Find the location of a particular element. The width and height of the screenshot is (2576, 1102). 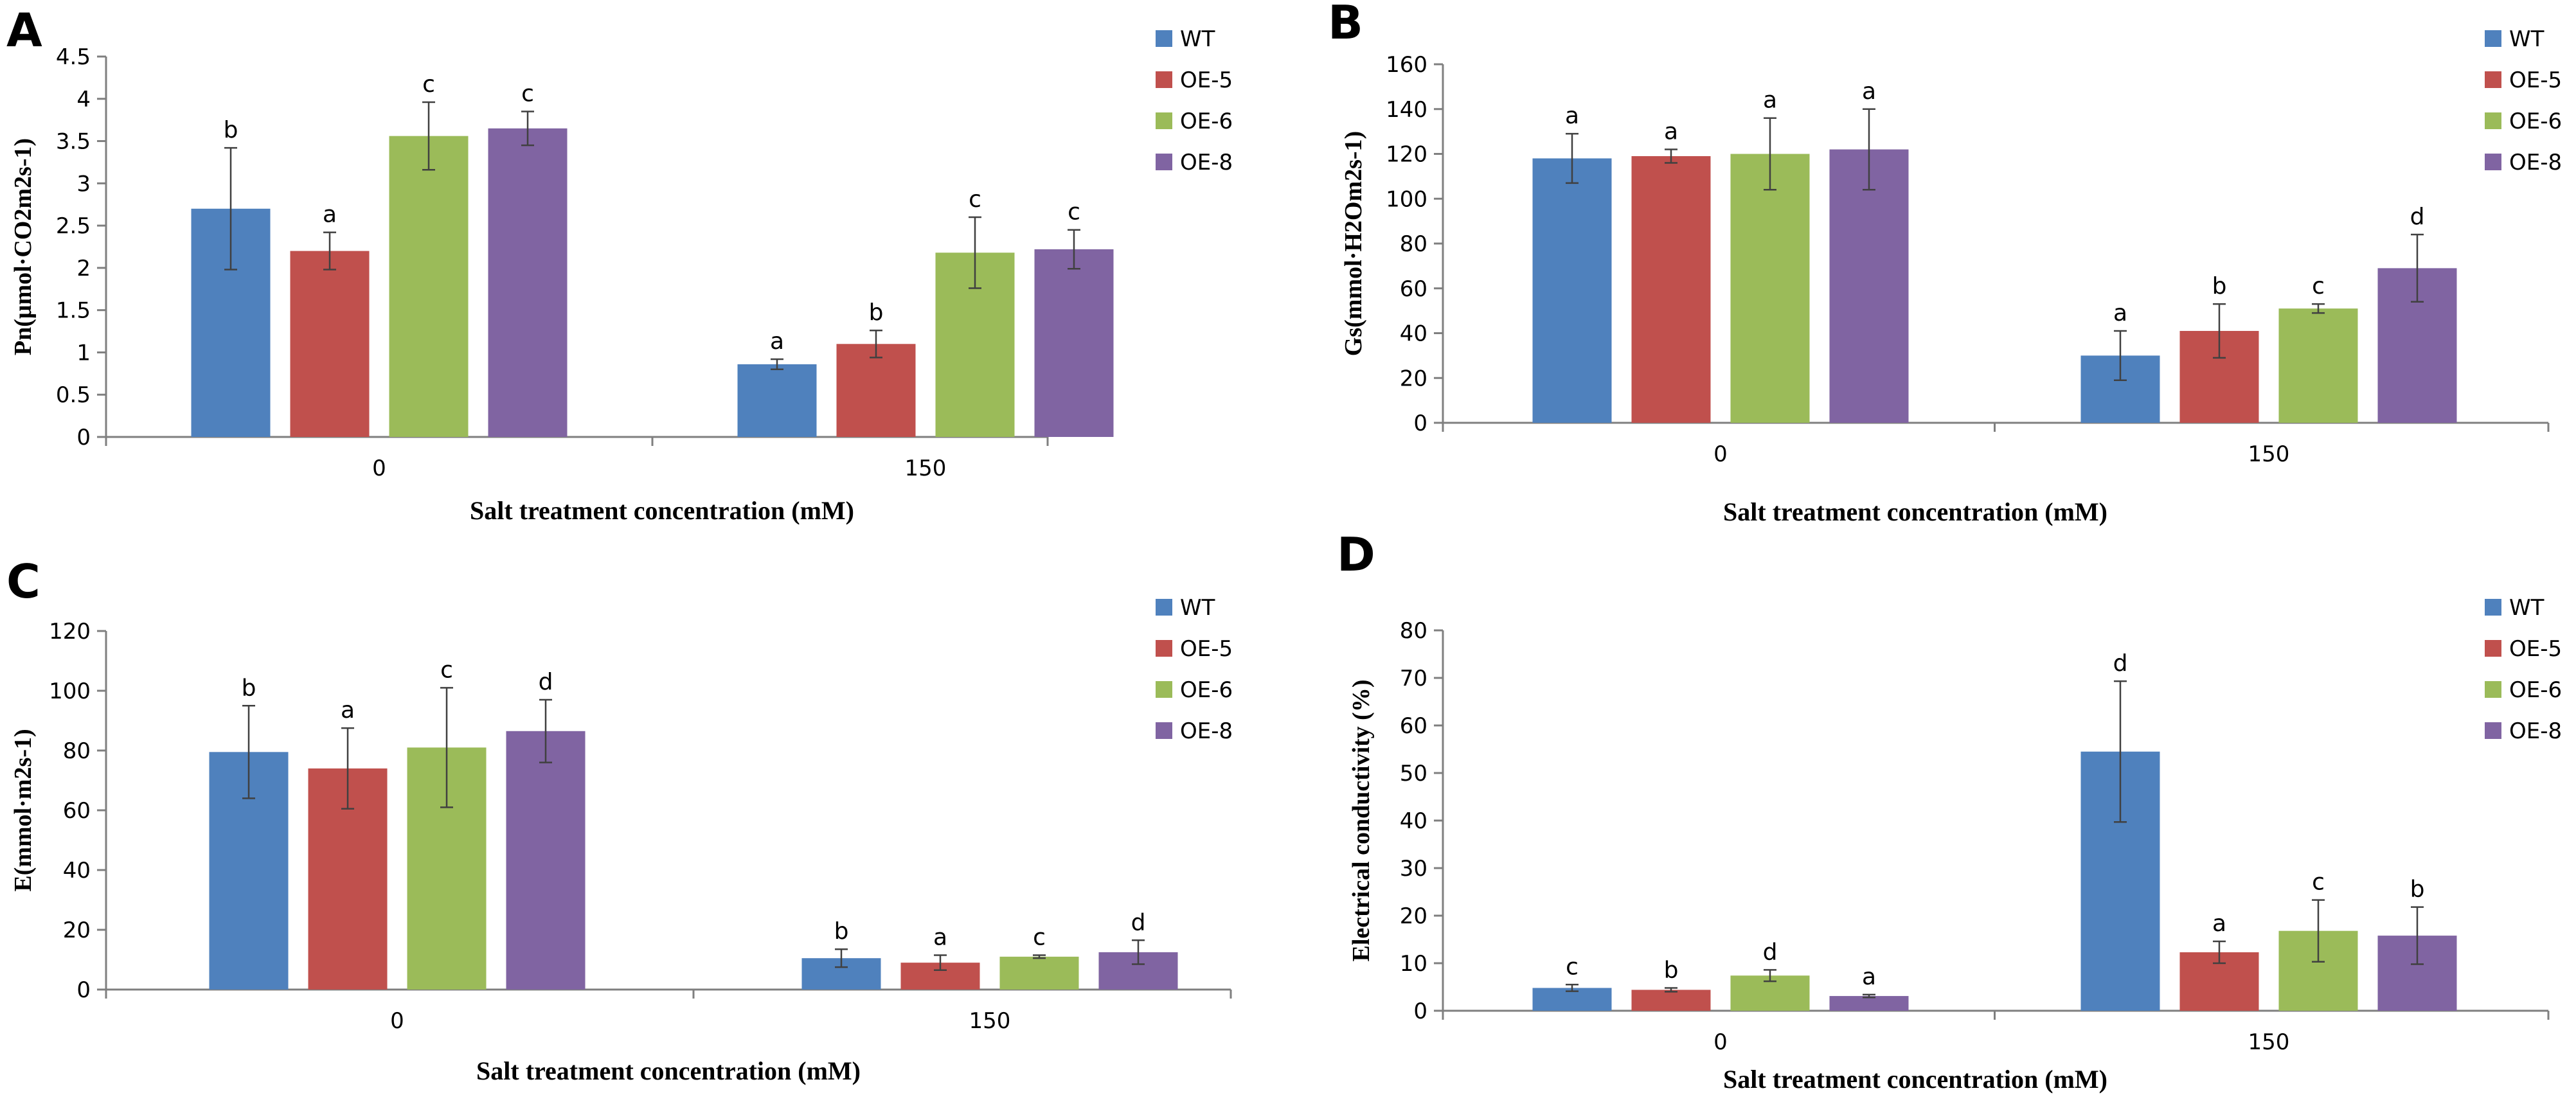

y-tick-label: 1 is located at coordinates (83, 353).